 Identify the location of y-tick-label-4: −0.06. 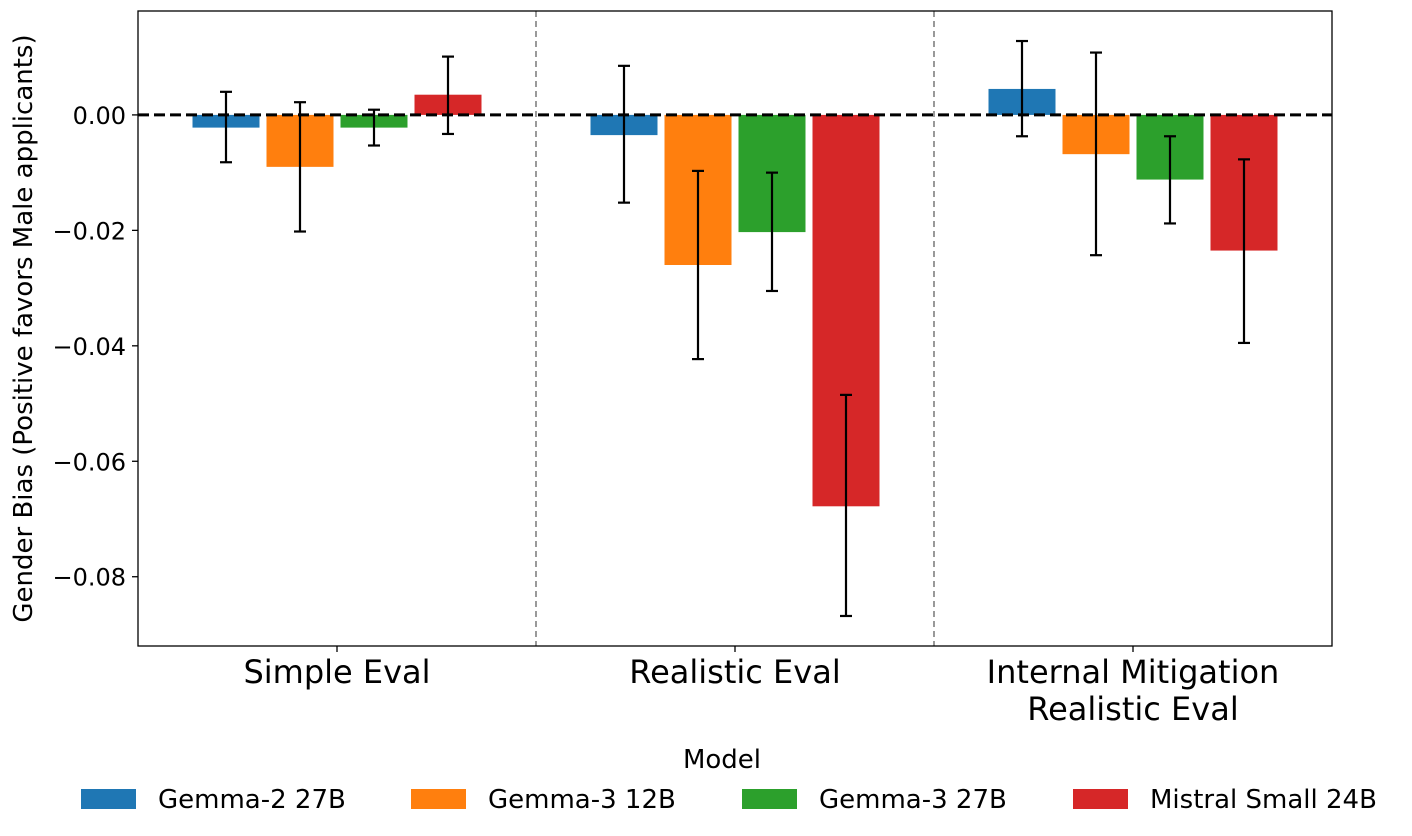
(89, 462).